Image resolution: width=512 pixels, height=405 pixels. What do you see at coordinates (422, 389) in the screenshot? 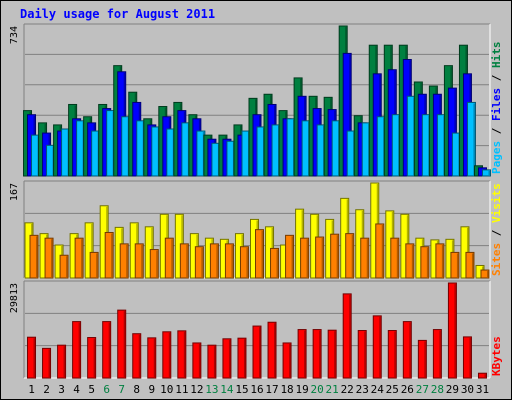
I see `x-tick-label: 27` at bounding box center [422, 389].